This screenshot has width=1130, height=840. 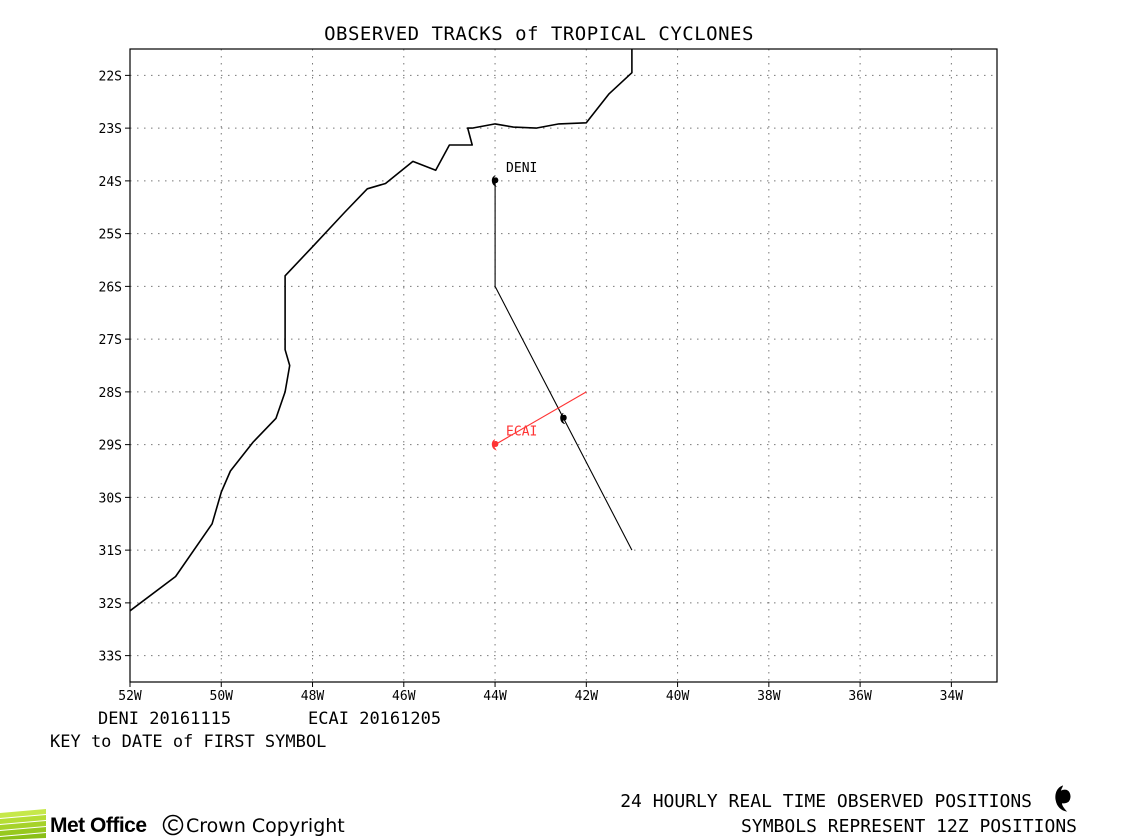 What do you see at coordinates (130, 696) in the screenshot?
I see `x-tick-label: 52W` at bounding box center [130, 696].